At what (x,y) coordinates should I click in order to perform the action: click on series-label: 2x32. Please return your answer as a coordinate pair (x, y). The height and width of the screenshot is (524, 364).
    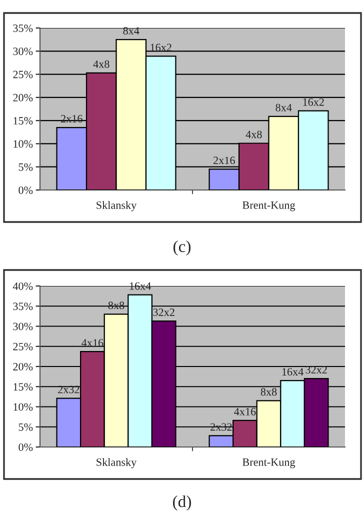
    Looking at the image, I should click on (69, 390).